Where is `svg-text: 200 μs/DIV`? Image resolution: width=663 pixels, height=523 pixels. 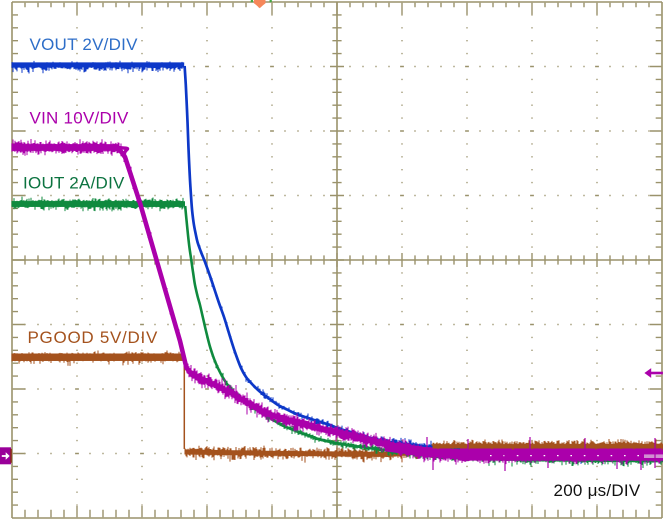
svg-text: 200 μs/DIV is located at coordinates (597, 490).